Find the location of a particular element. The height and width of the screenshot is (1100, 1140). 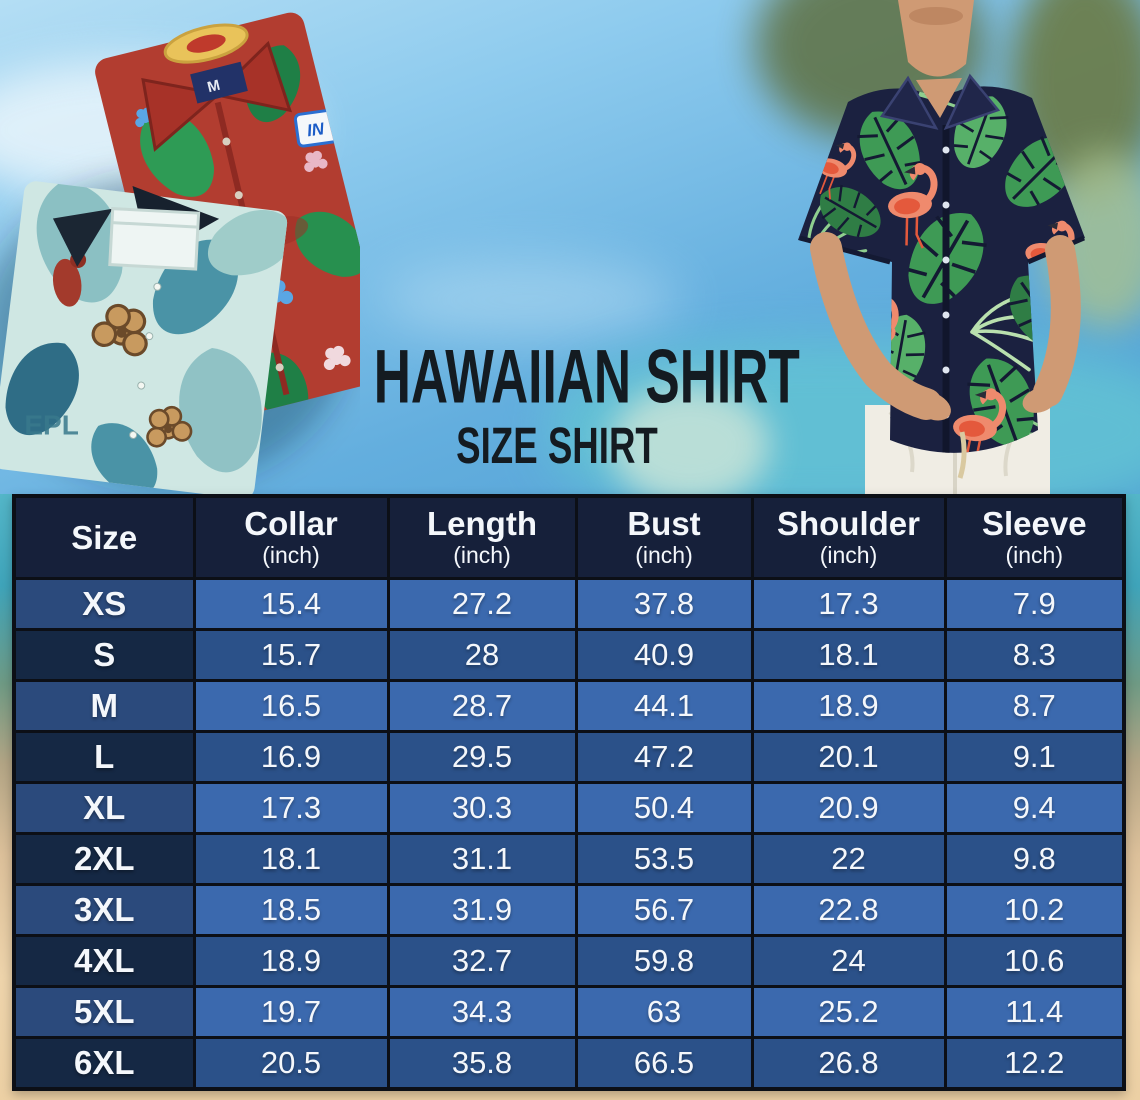

cell-length: 30.3 is located at coordinates (482, 808).